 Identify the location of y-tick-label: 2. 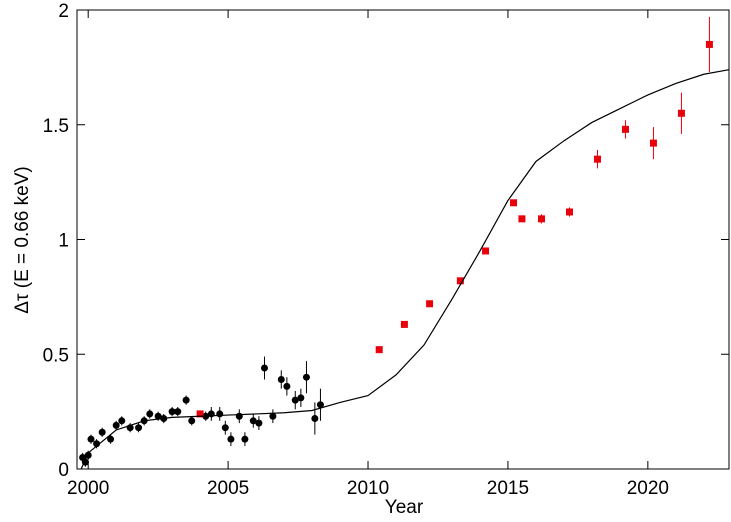
(63, 11).